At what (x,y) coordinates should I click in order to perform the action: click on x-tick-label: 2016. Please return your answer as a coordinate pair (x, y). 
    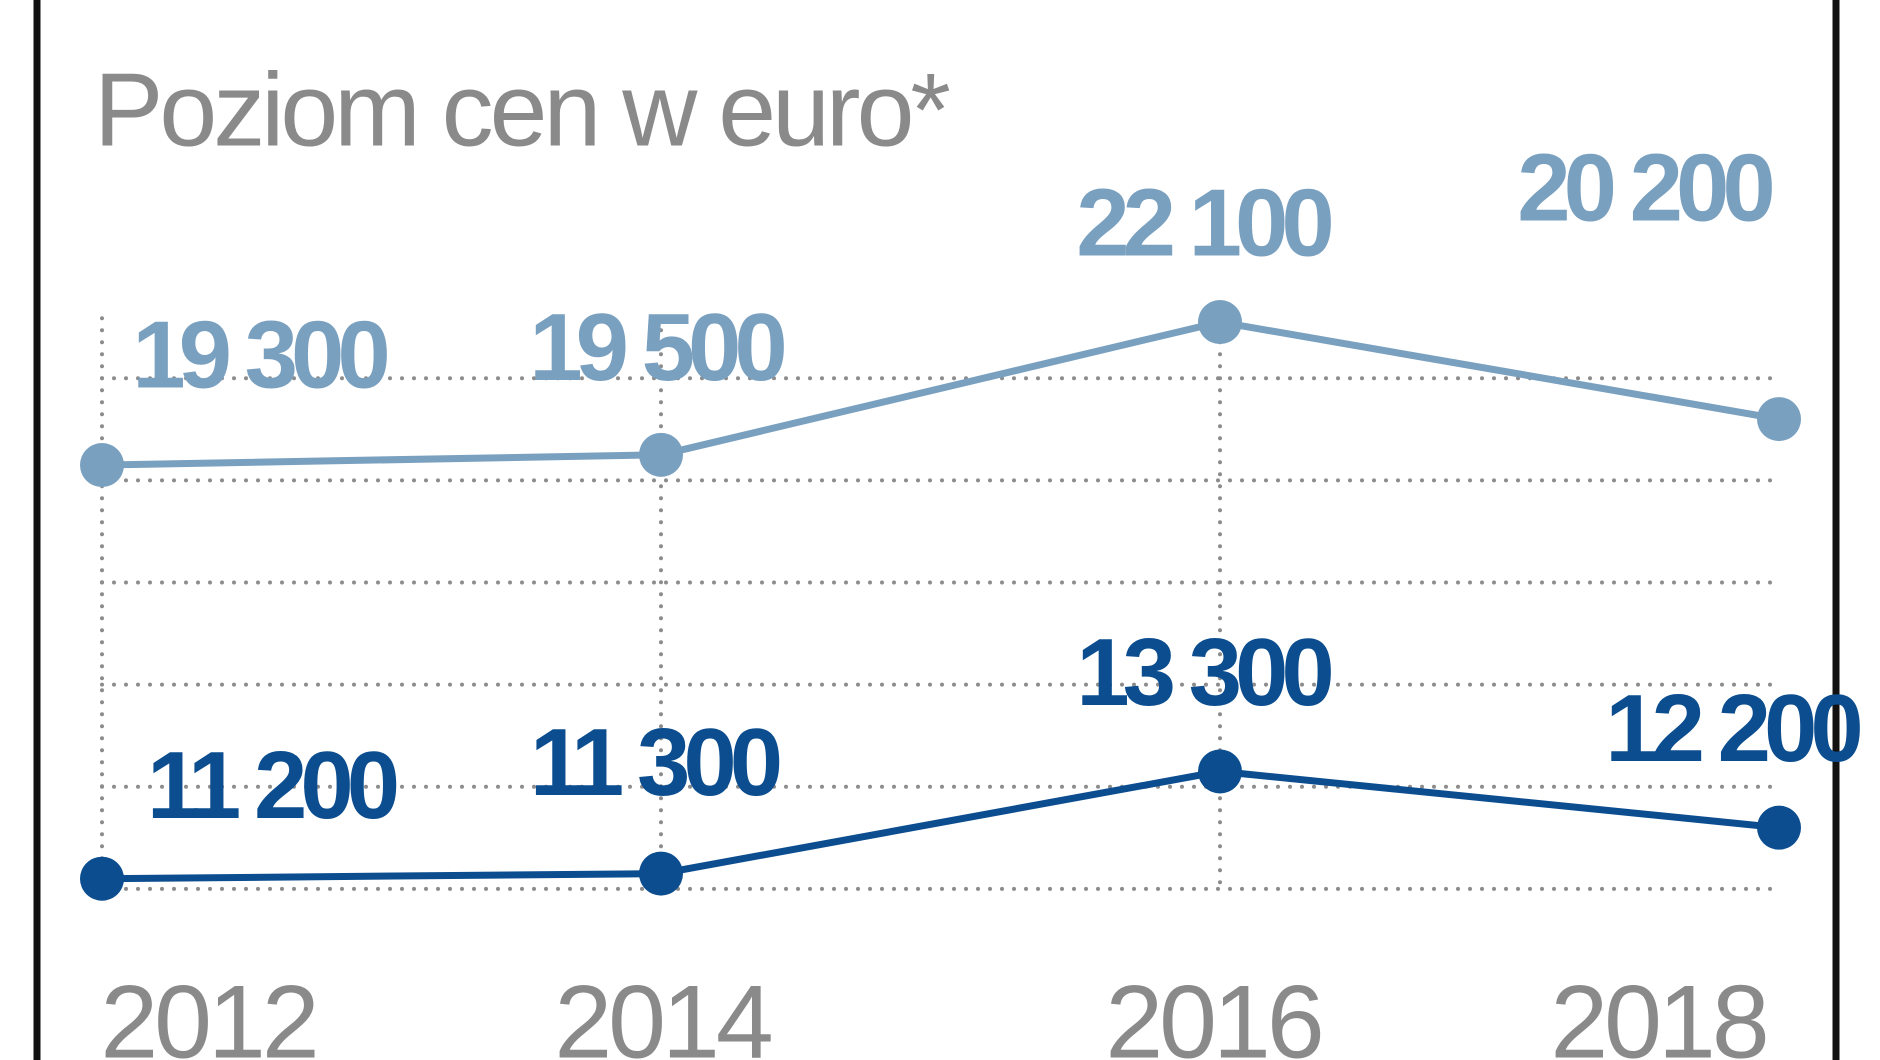
    Looking at the image, I should click on (1213, 1012).